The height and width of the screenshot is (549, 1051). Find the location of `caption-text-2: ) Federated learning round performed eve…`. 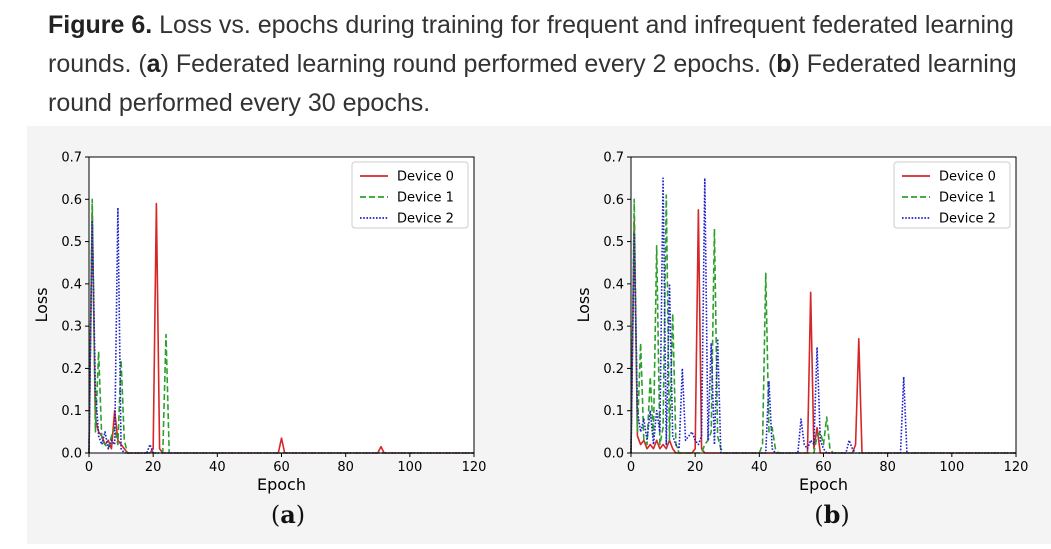

caption-text-2: ) Federated learning round performed eve… is located at coordinates (468, 64).